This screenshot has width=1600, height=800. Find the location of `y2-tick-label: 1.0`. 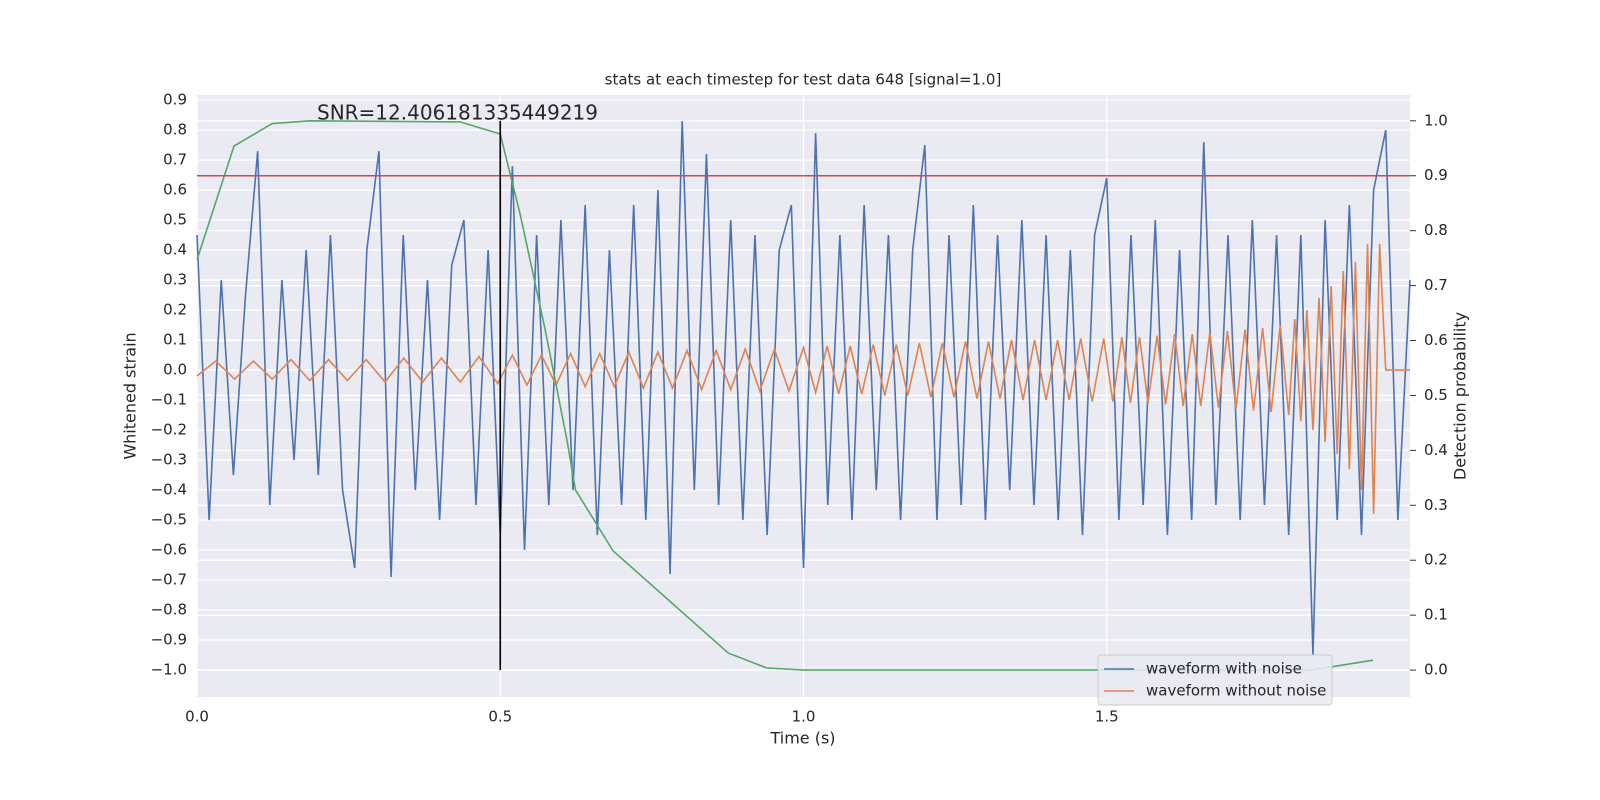

y2-tick-label: 1.0 is located at coordinates (1436, 120).